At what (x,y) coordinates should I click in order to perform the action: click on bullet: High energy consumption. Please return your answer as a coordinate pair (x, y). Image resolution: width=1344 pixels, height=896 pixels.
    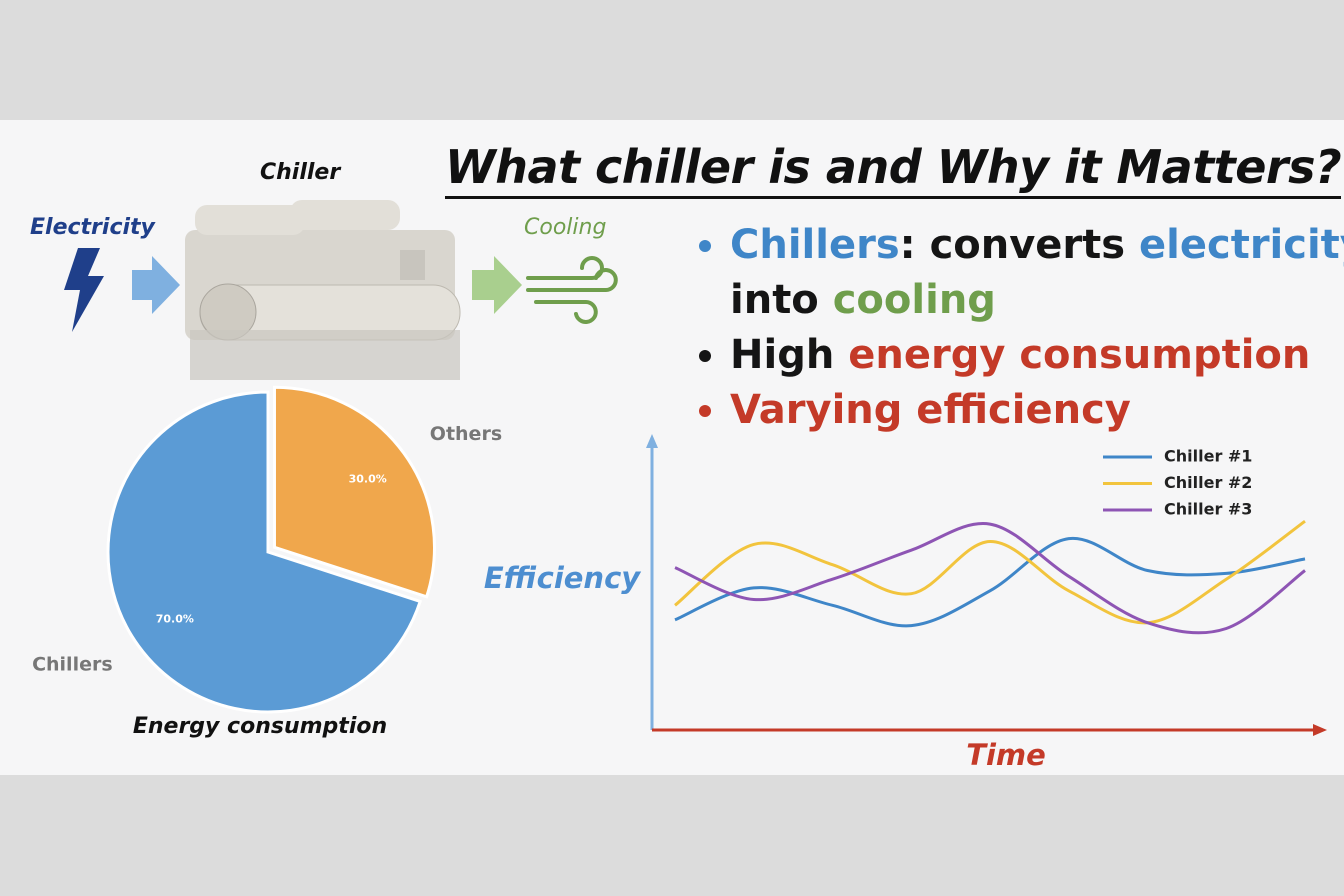
    Looking at the image, I should click on (1037, 355).